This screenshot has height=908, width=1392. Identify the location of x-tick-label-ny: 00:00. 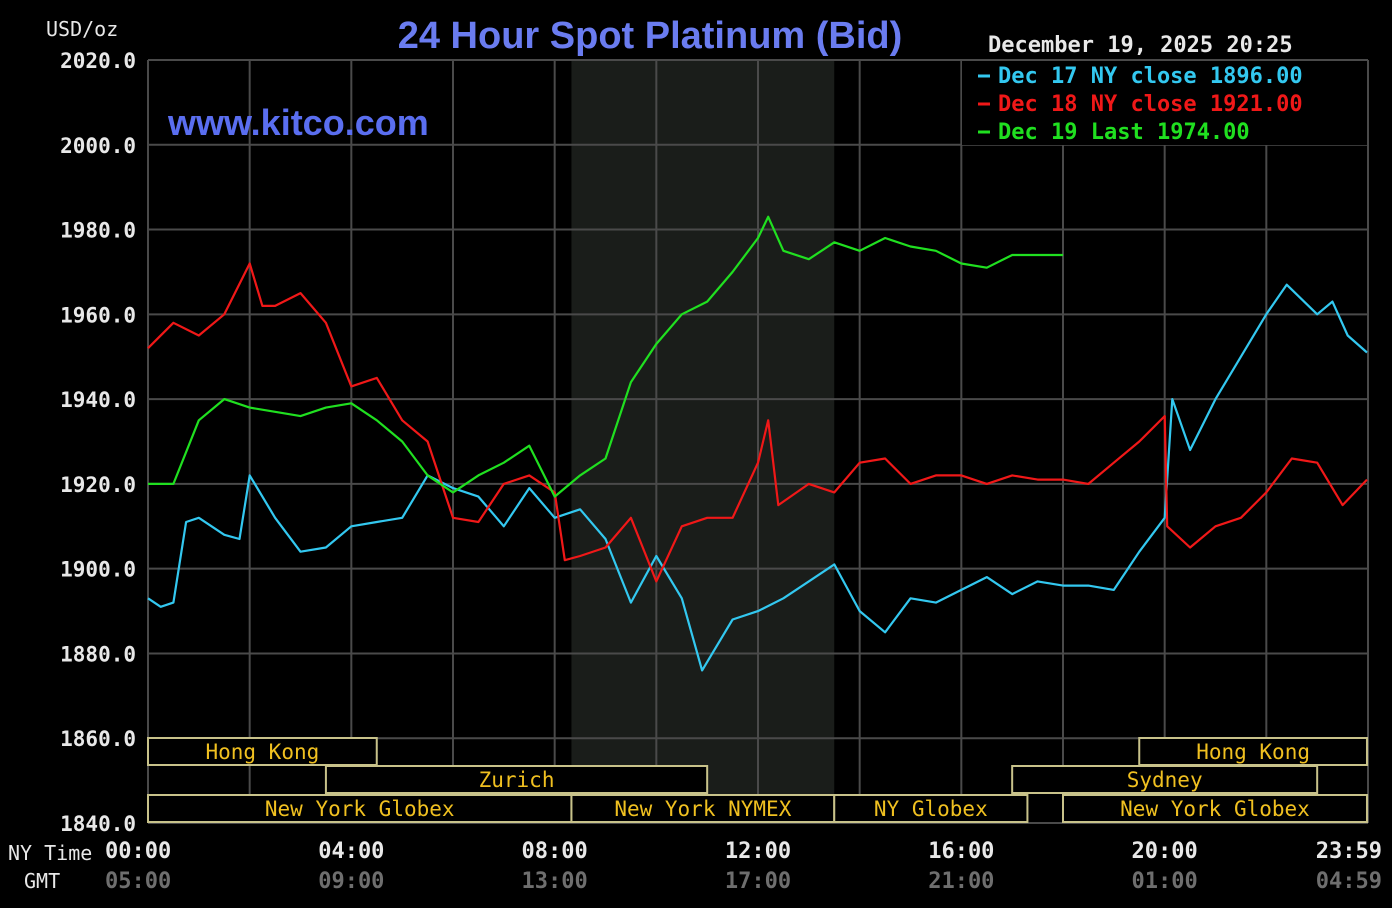
(138, 851).